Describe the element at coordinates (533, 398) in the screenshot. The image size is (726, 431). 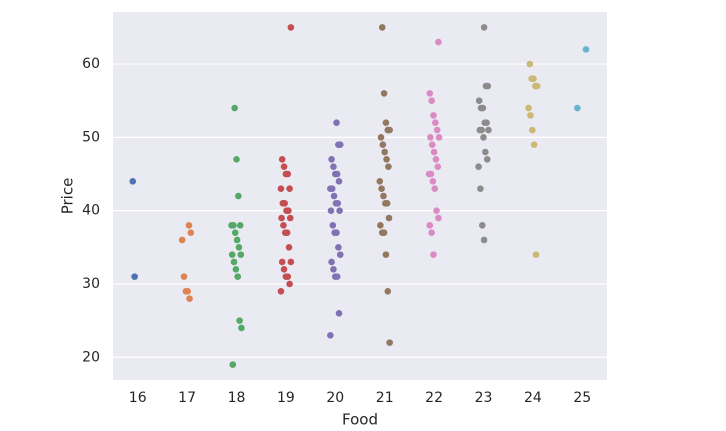
I see `x-tick-label: 24` at that location.